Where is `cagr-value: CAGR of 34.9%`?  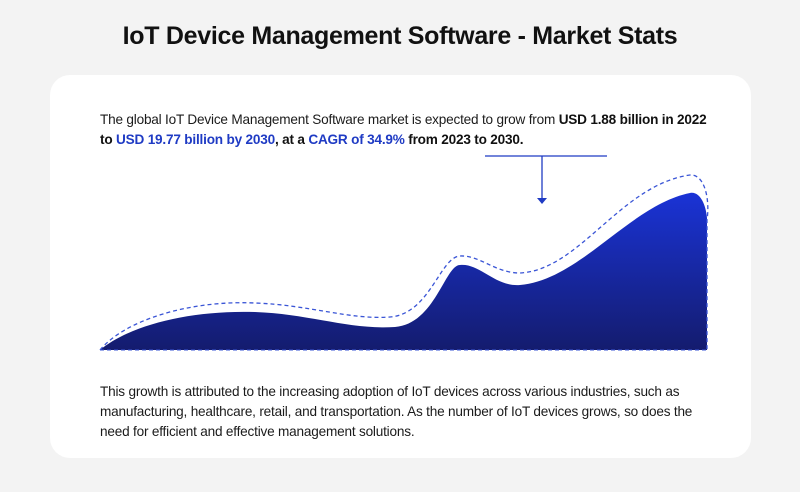 cagr-value: CAGR of 34.9% is located at coordinates (356, 139).